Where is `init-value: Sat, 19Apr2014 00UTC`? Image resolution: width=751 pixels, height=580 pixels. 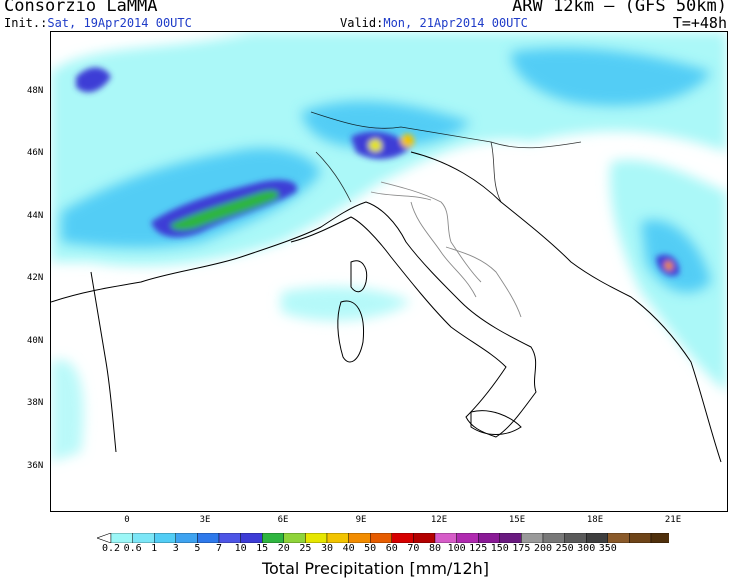 init-value: Sat, 19Apr2014 00UTC is located at coordinates (119, 23).